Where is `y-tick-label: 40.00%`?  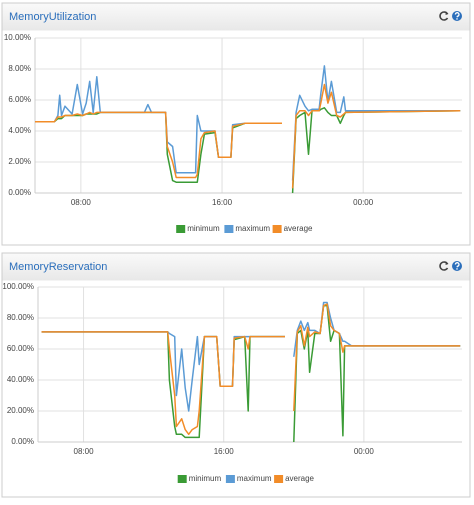
y-tick-label: 40.00% is located at coordinates (20, 379).